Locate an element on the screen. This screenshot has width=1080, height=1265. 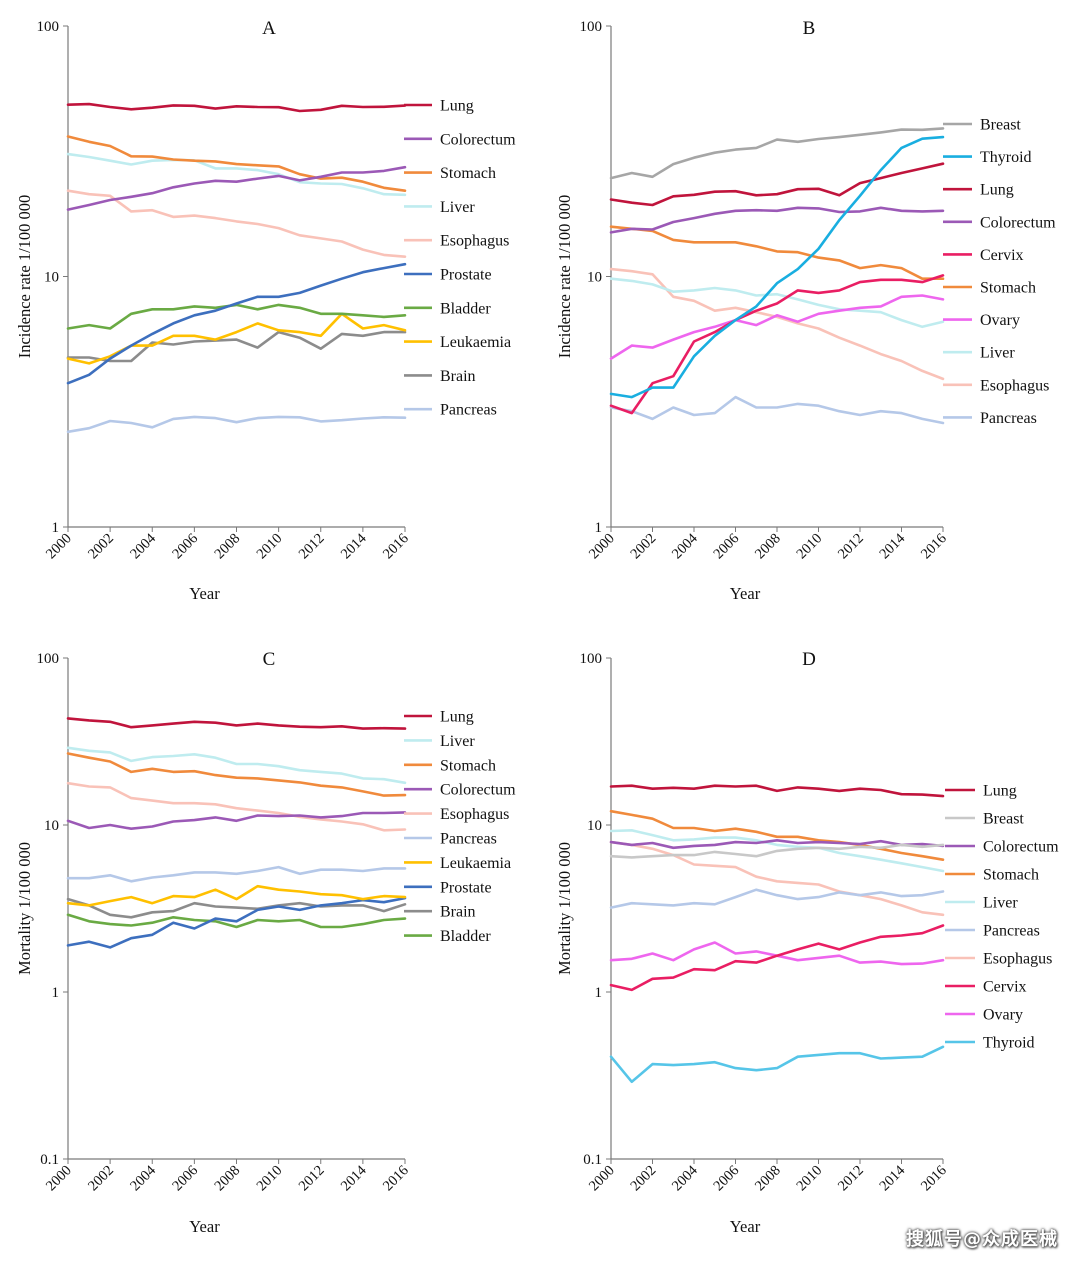
series-line-cervix is located at coordinates (777, 344).